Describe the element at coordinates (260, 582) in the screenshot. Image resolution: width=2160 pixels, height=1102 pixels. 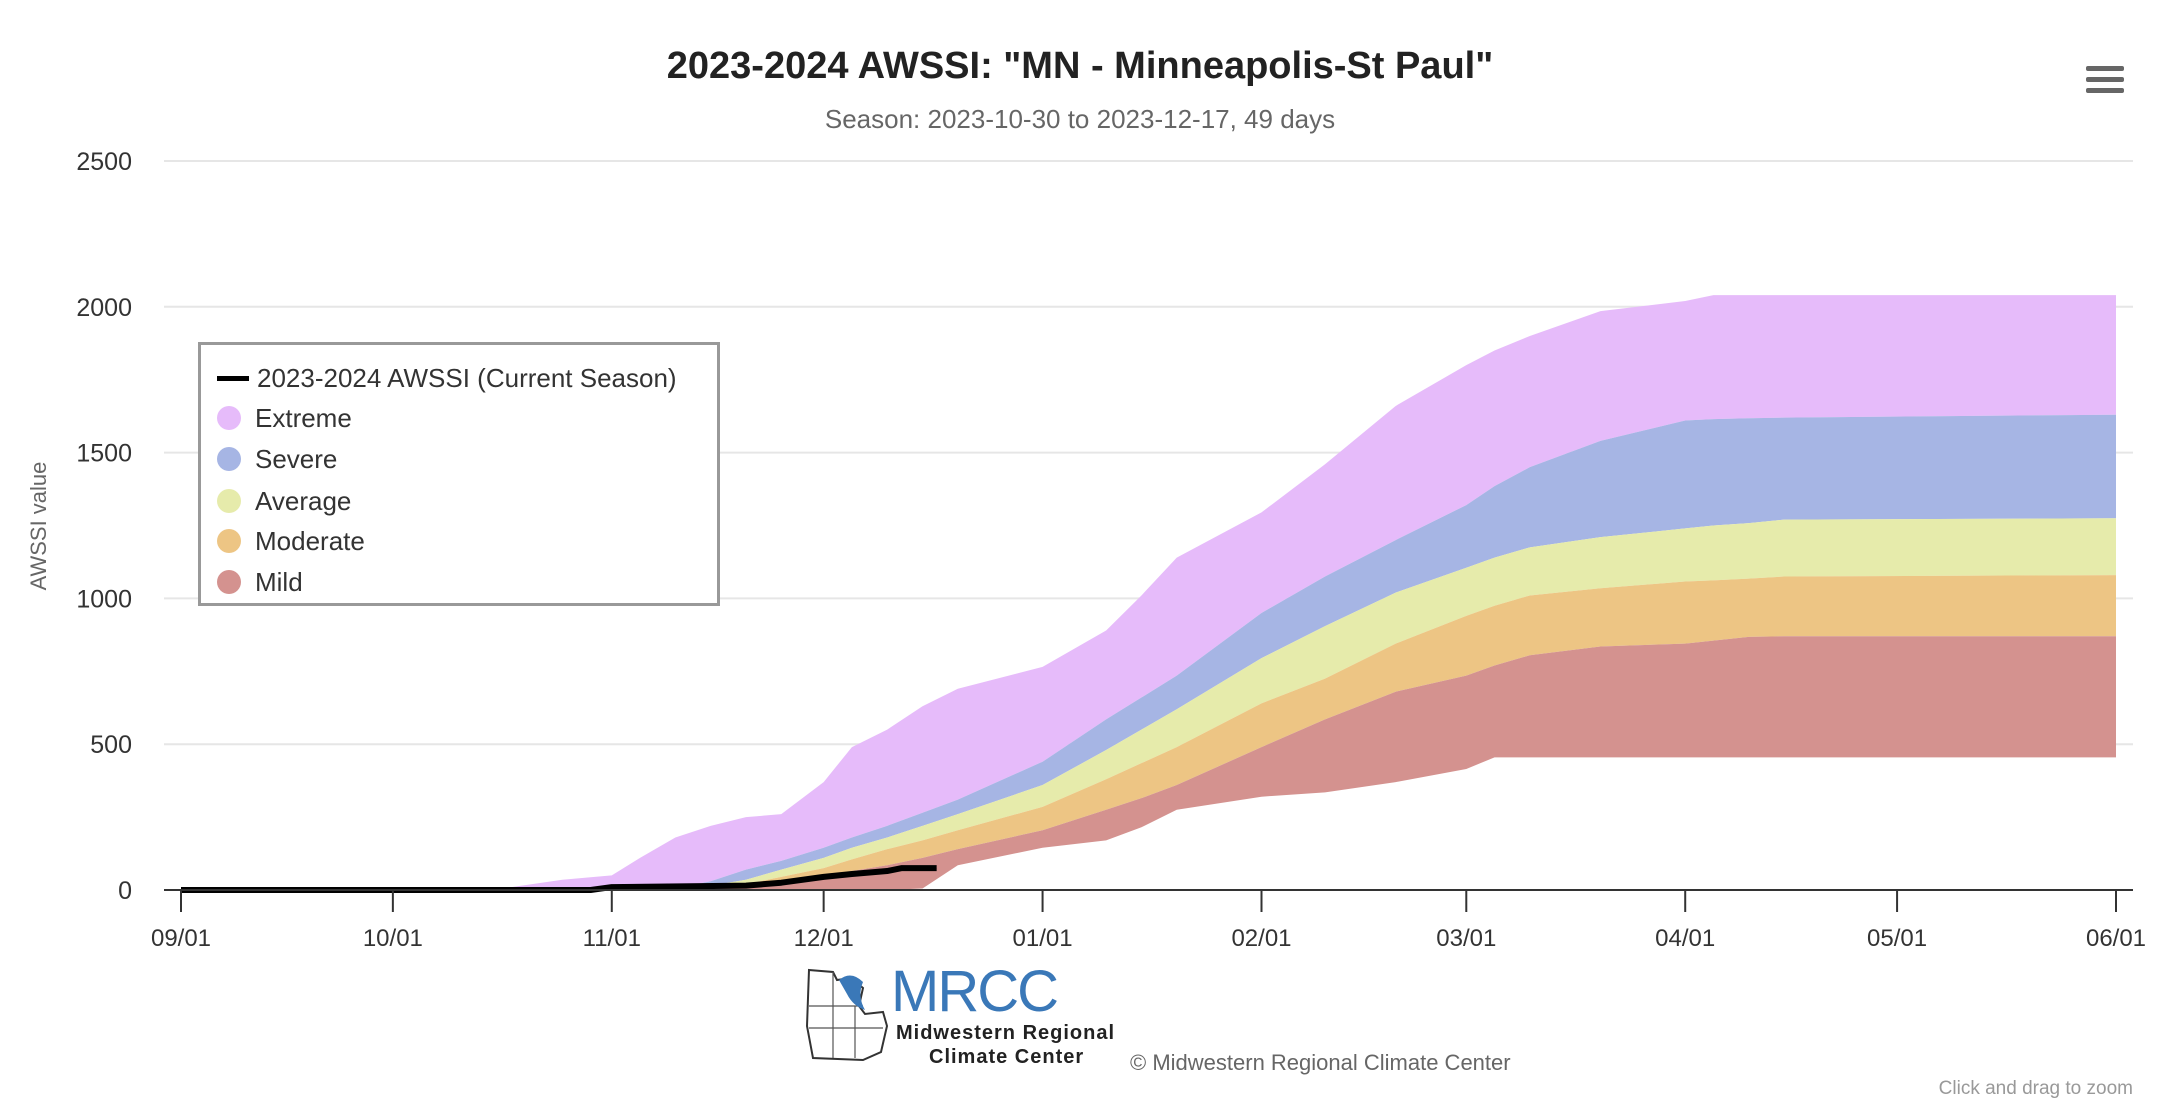
I see `legend-item-mild: Mild` at that location.